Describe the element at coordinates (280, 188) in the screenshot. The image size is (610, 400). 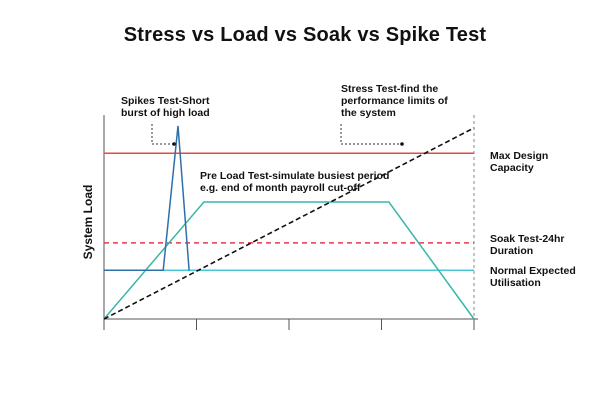
I see `annotation-load-line-2: e.g. end of month payroll cut-off` at that location.